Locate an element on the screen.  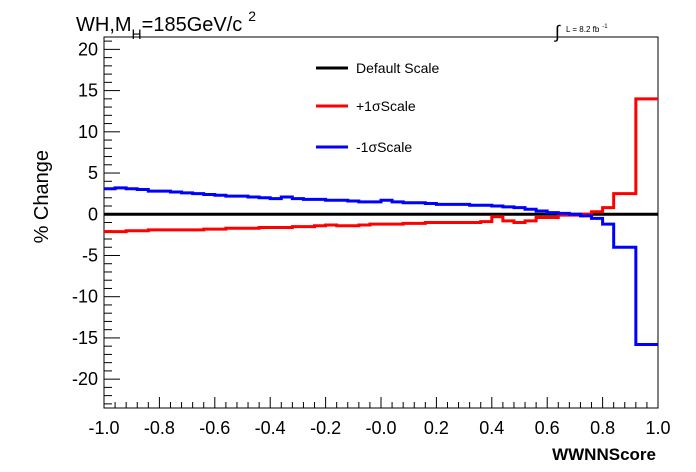
lumi-superscript: -1 is located at coordinates (605, 27).